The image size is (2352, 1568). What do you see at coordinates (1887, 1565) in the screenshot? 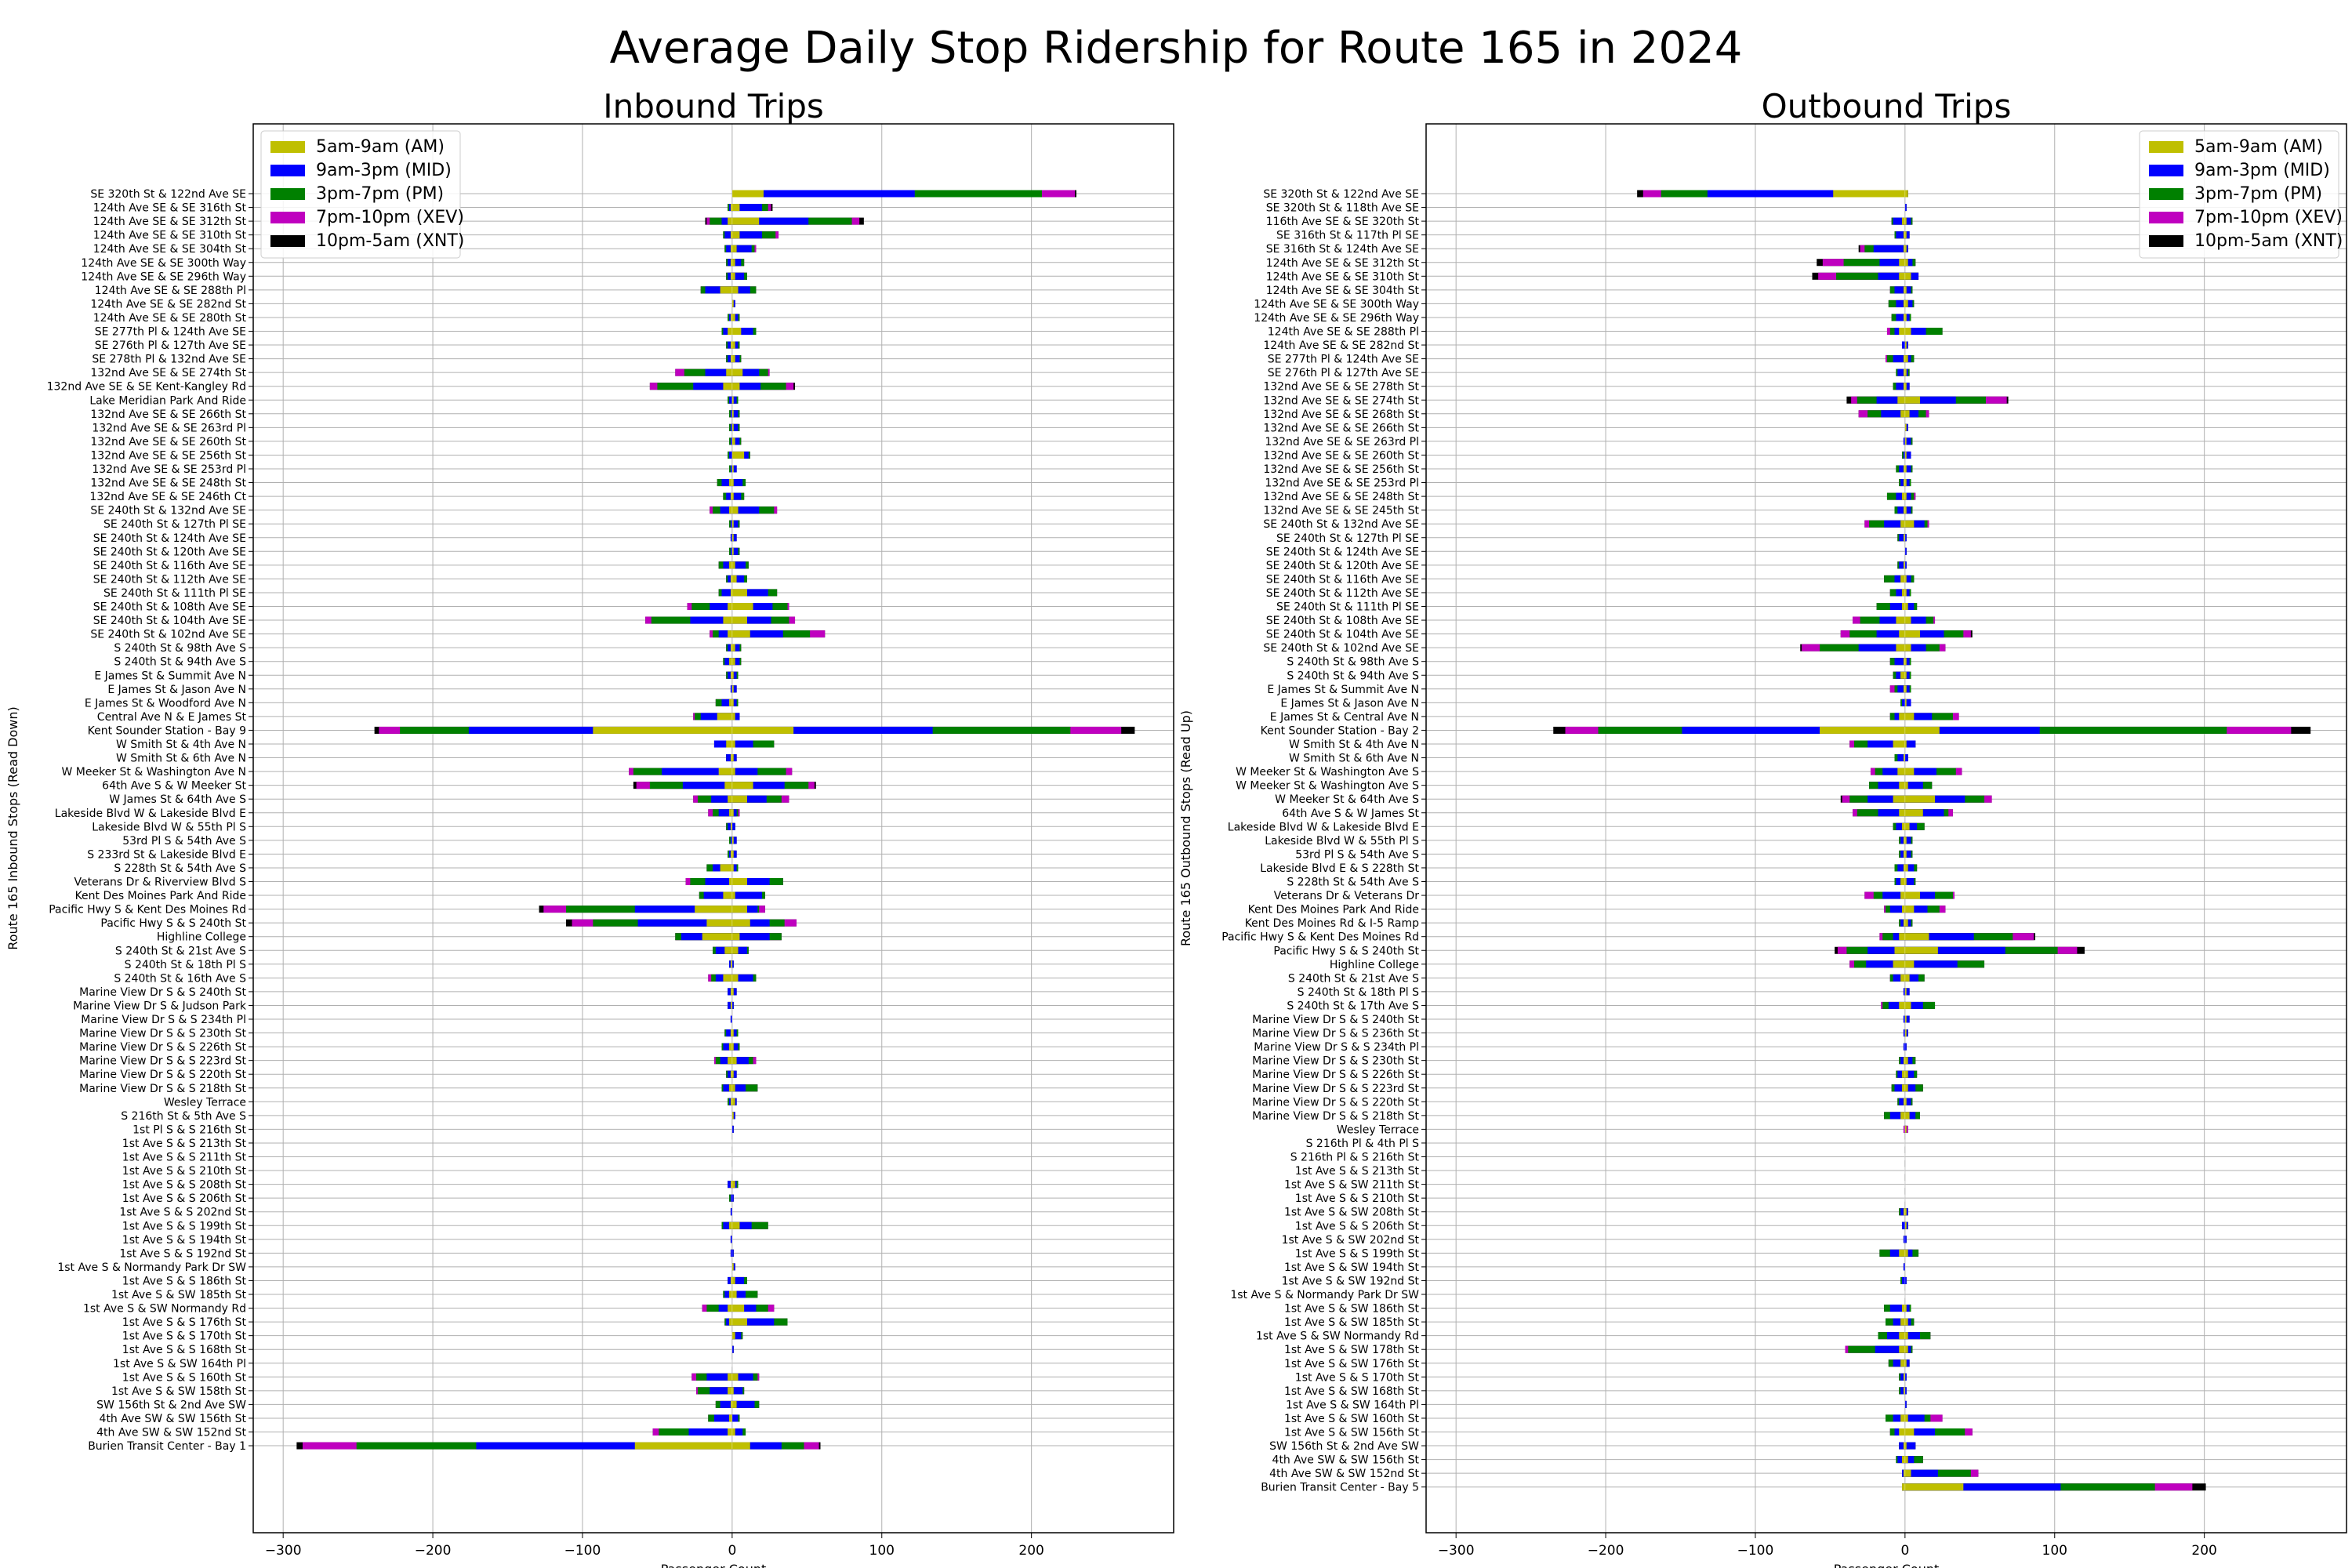
I see `x-axis-label: Passenger Count` at bounding box center [1887, 1565].